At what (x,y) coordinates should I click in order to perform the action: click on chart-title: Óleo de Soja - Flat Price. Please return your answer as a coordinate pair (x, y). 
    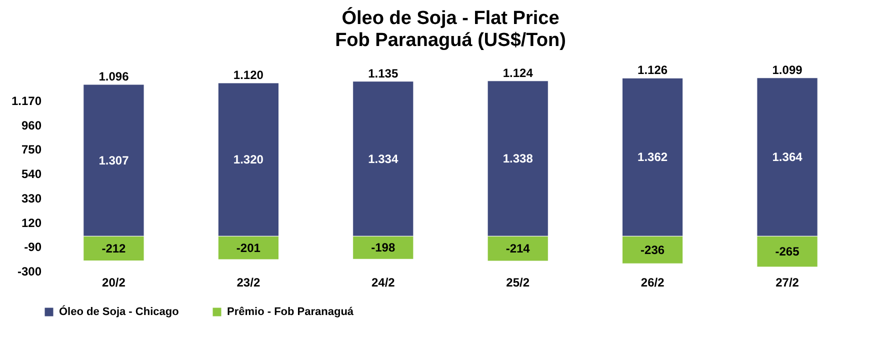
    Looking at the image, I should click on (451, 17).